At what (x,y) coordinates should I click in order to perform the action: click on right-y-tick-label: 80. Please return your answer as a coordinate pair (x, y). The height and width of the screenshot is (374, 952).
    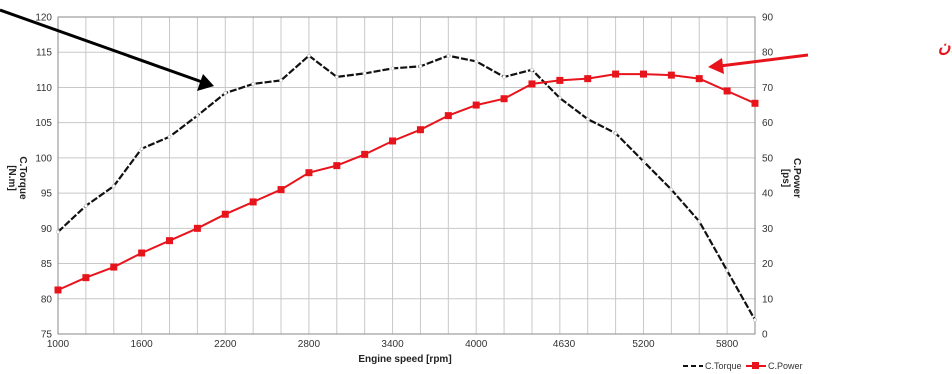
    Looking at the image, I should click on (768, 53).